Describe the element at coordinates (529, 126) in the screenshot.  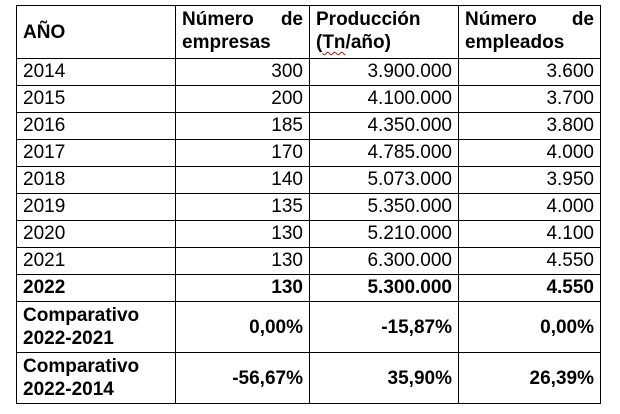
I see `cell-employees: 3.800` at that location.